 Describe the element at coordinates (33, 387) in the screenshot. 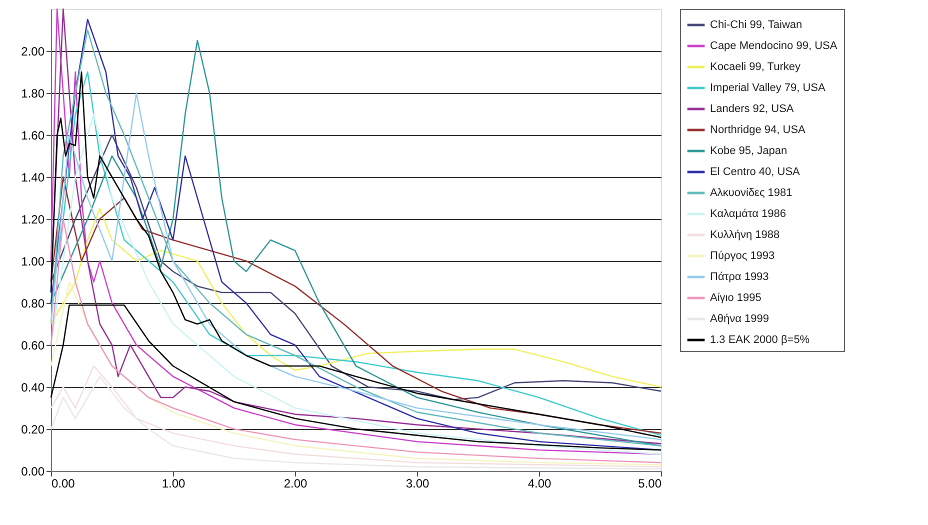

I see `y-tick-label: 0.40` at that location.